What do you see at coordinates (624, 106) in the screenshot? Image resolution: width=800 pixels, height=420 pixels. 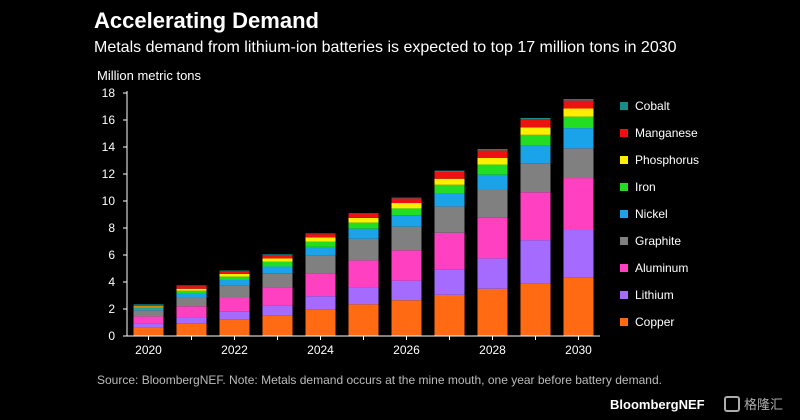 I see `legend-swatch-cobalt` at bounding box center [624, 106].